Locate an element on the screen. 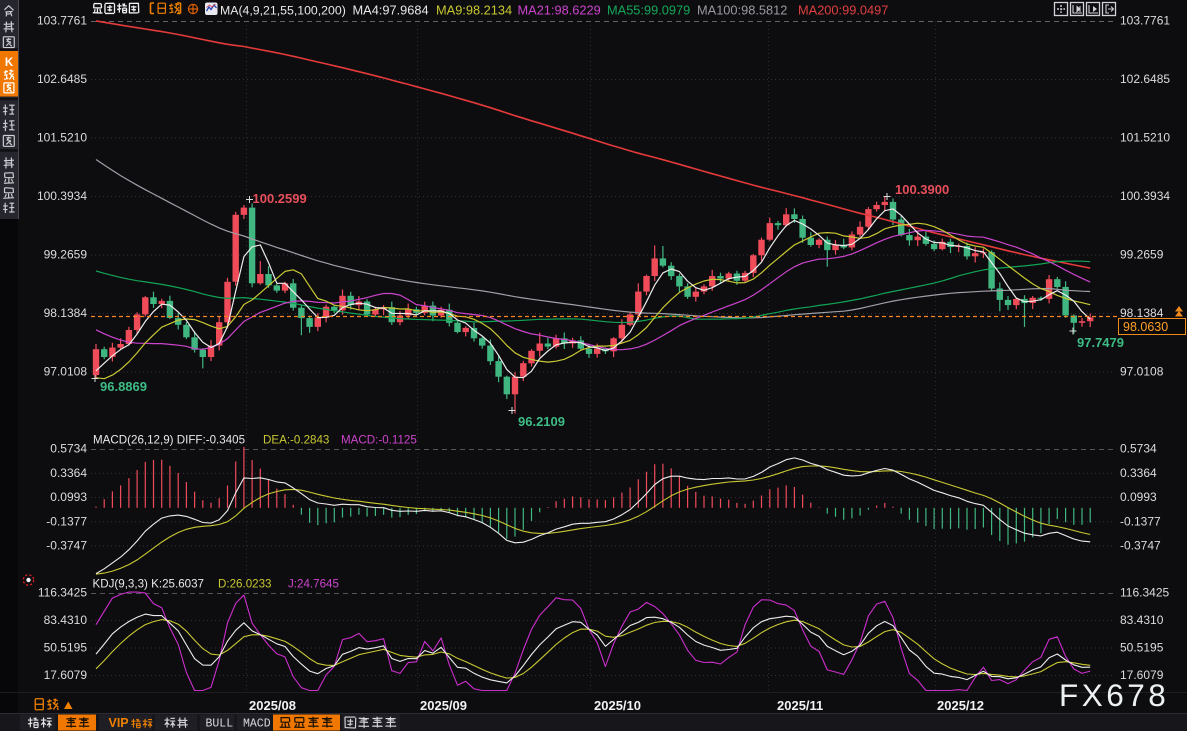 This screenshot has height=731, width=1187. svg-text: MA9:98.2134 is located at coordinates (474, 10).